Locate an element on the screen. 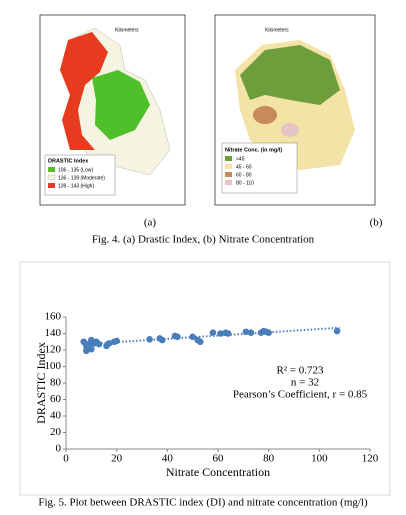 The width and height of the screenshot is (406, 515). region-low is located at coordinates (121, 105).